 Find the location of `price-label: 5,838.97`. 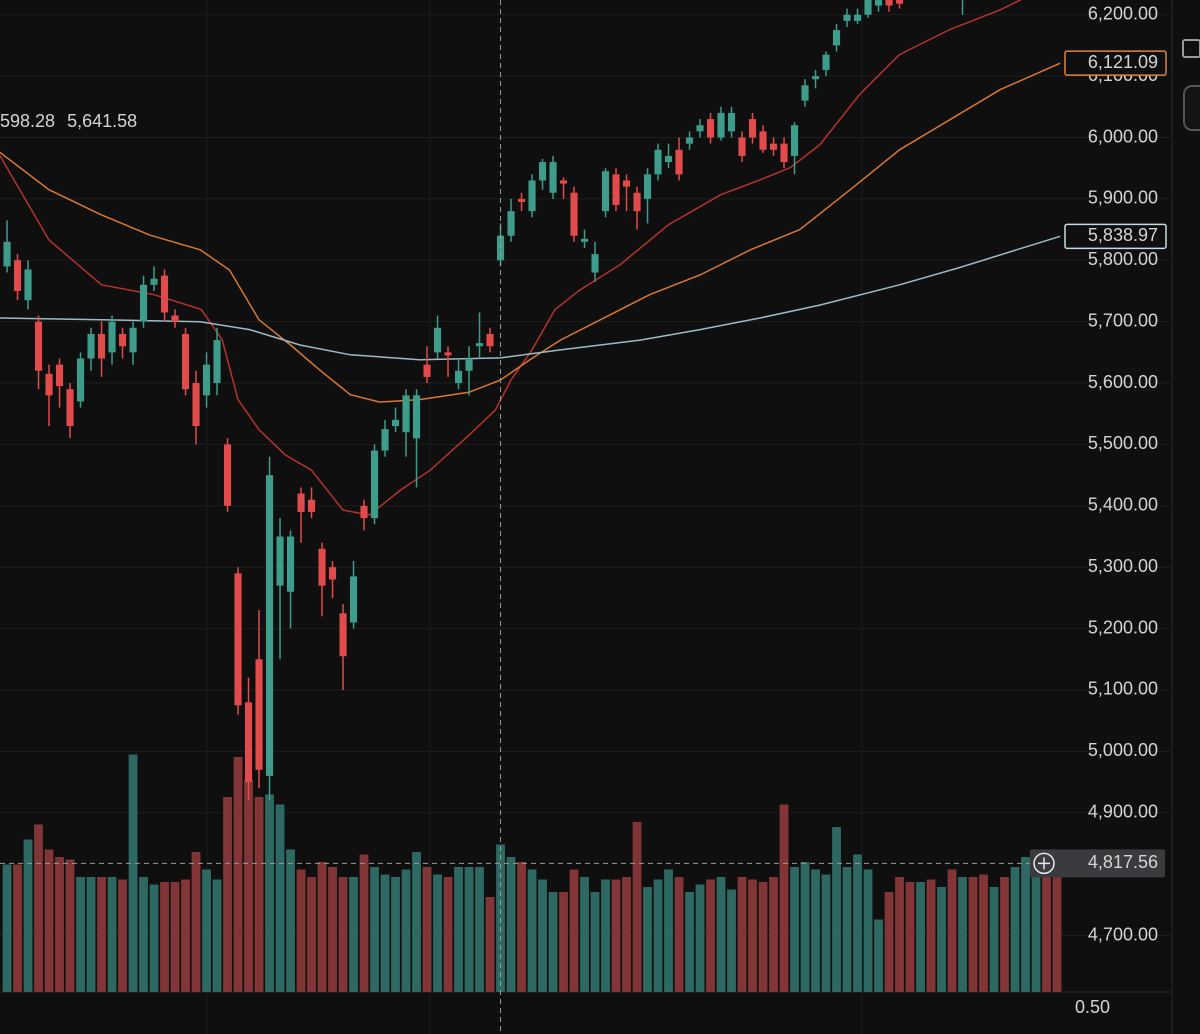

price-label: 5,838.97 is located at coordinates (1123, 235).